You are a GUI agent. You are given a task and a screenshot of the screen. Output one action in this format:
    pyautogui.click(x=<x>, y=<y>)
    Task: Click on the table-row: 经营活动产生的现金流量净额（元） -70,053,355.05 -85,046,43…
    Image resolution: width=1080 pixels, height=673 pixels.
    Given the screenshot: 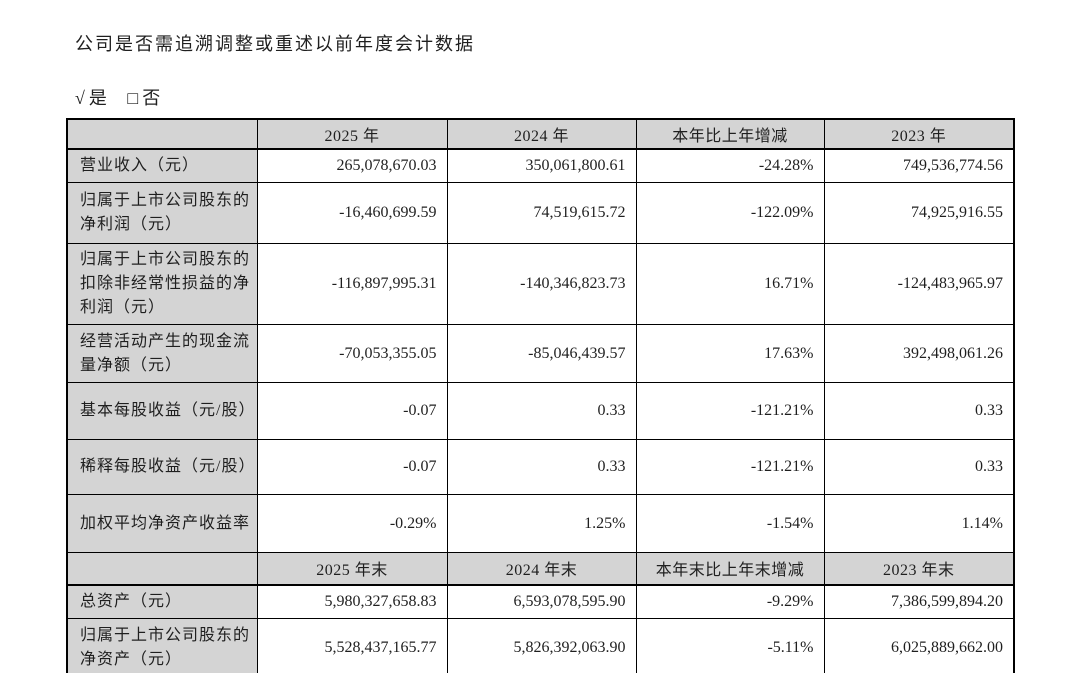 What is the action you would take?
    pyautogui.click(x=540, y=353)
    